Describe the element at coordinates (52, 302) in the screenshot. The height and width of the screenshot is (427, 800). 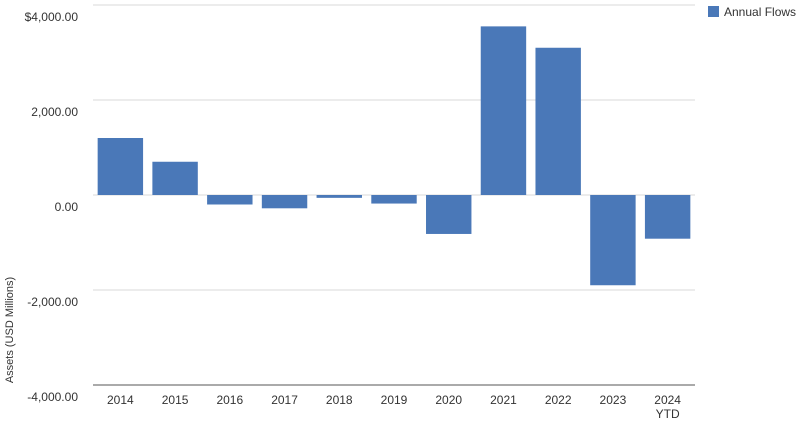
I see `y-tick-label: -2,000.00` at that location.